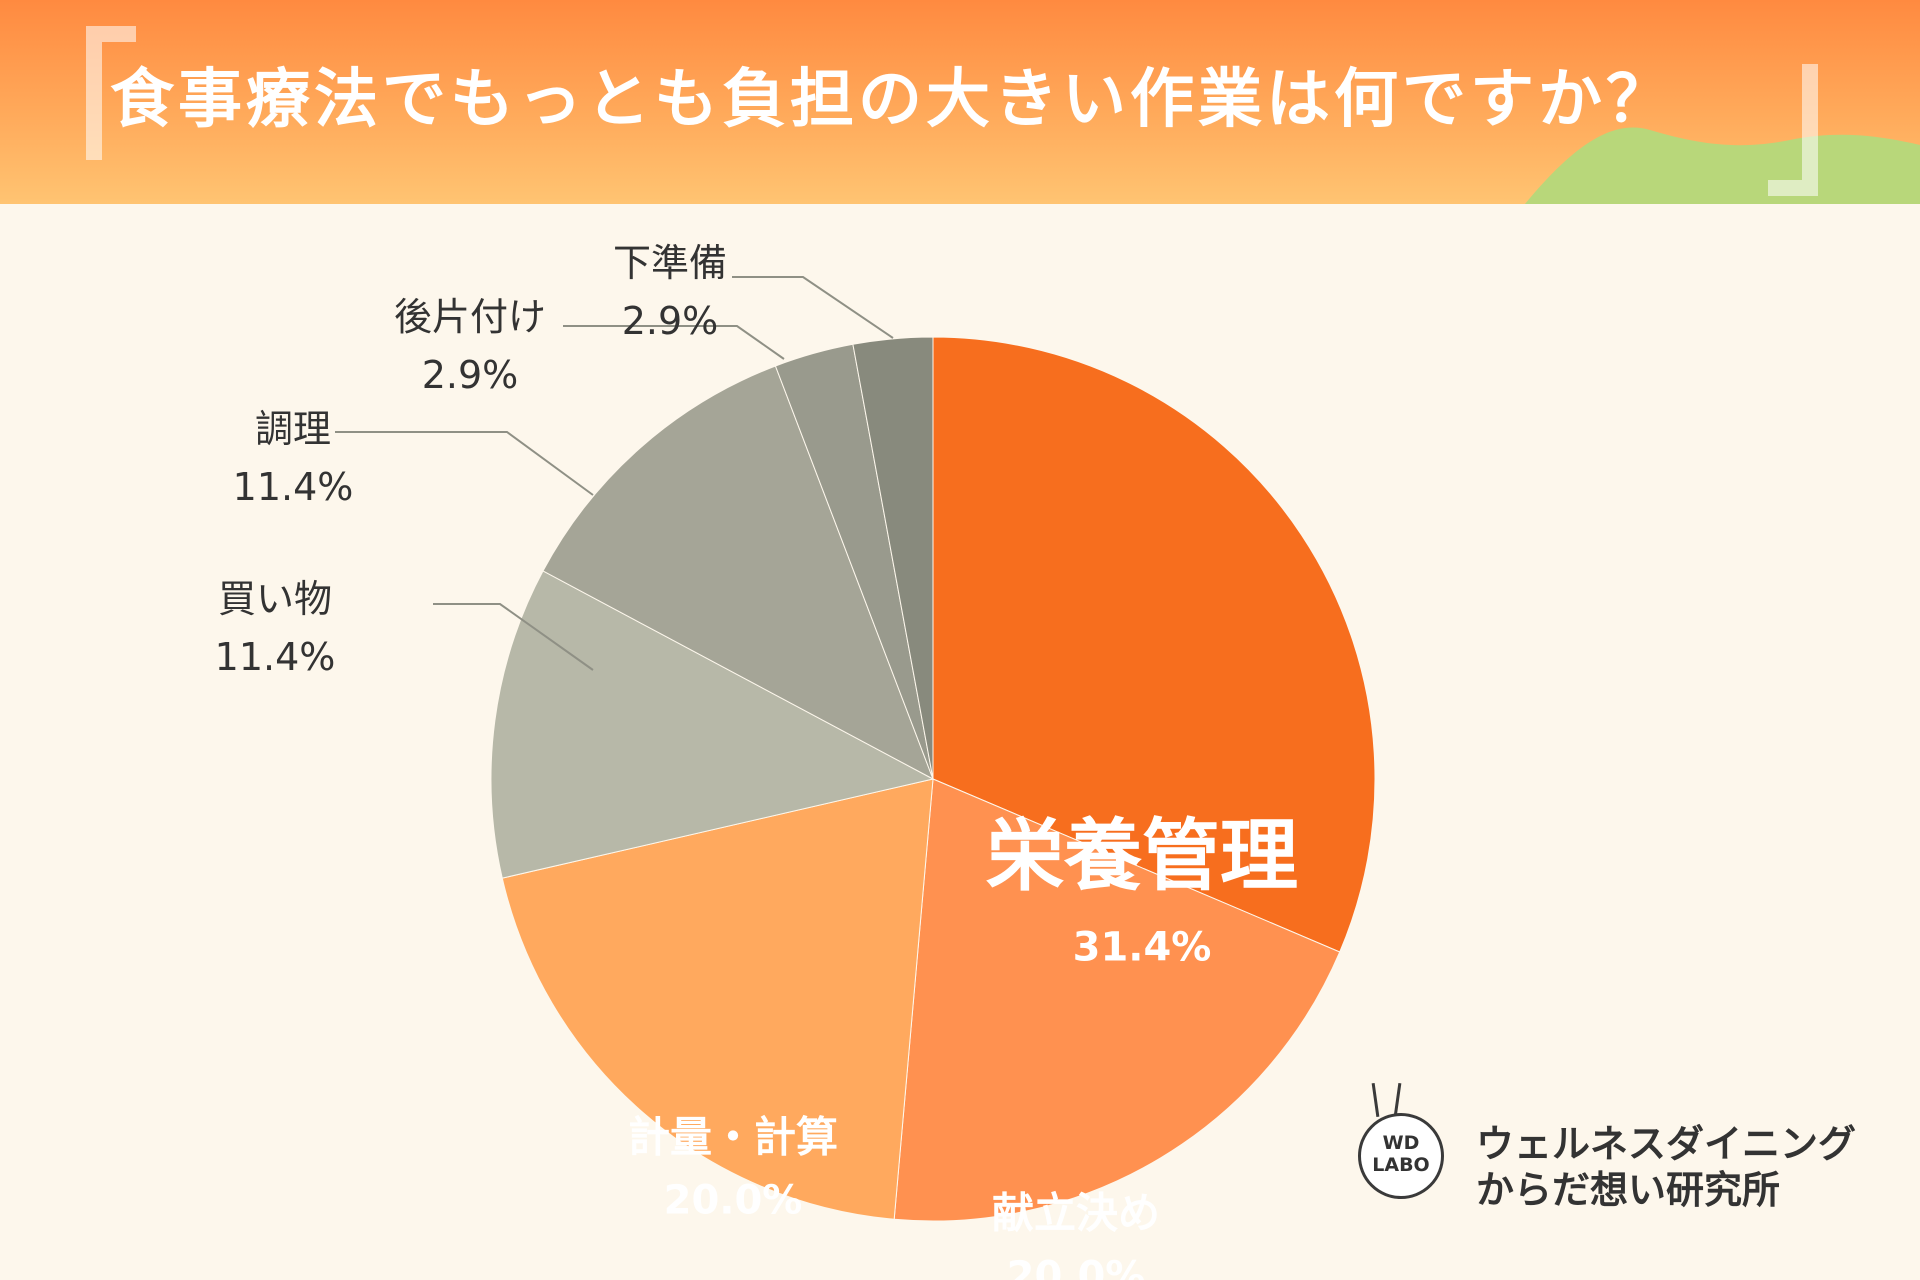 The image size is (1920, 1280). What do you see at coordinates (1793, 130) in the screenshot?
I see `title-bracket-right` at bounding box center [1793, 130].